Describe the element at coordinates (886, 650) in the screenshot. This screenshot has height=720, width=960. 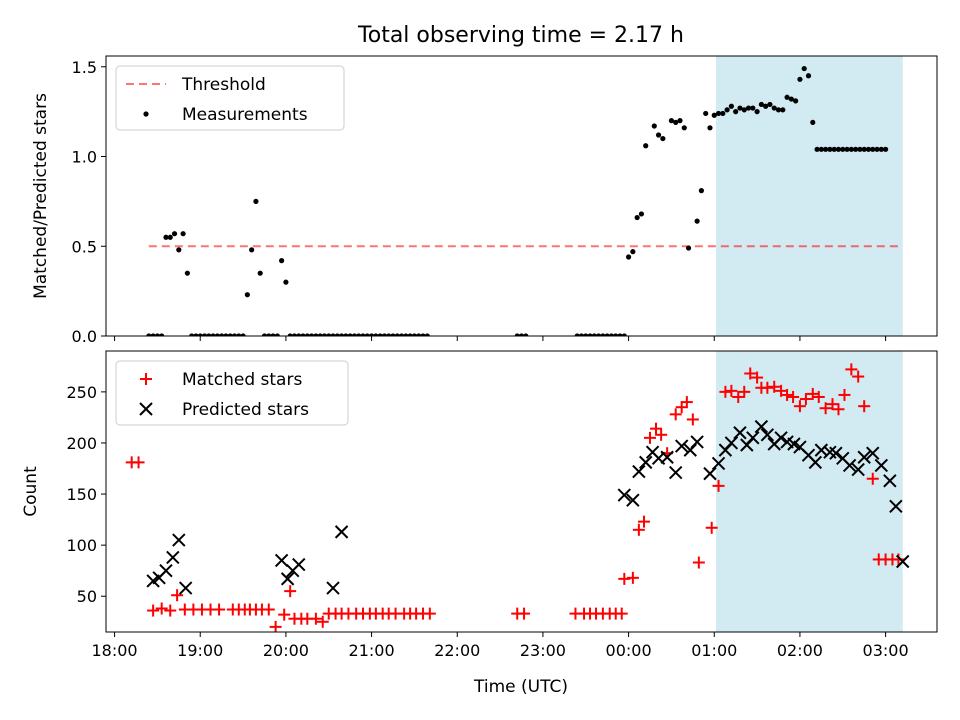
I see `x-tick-label: 03:00` at that location.